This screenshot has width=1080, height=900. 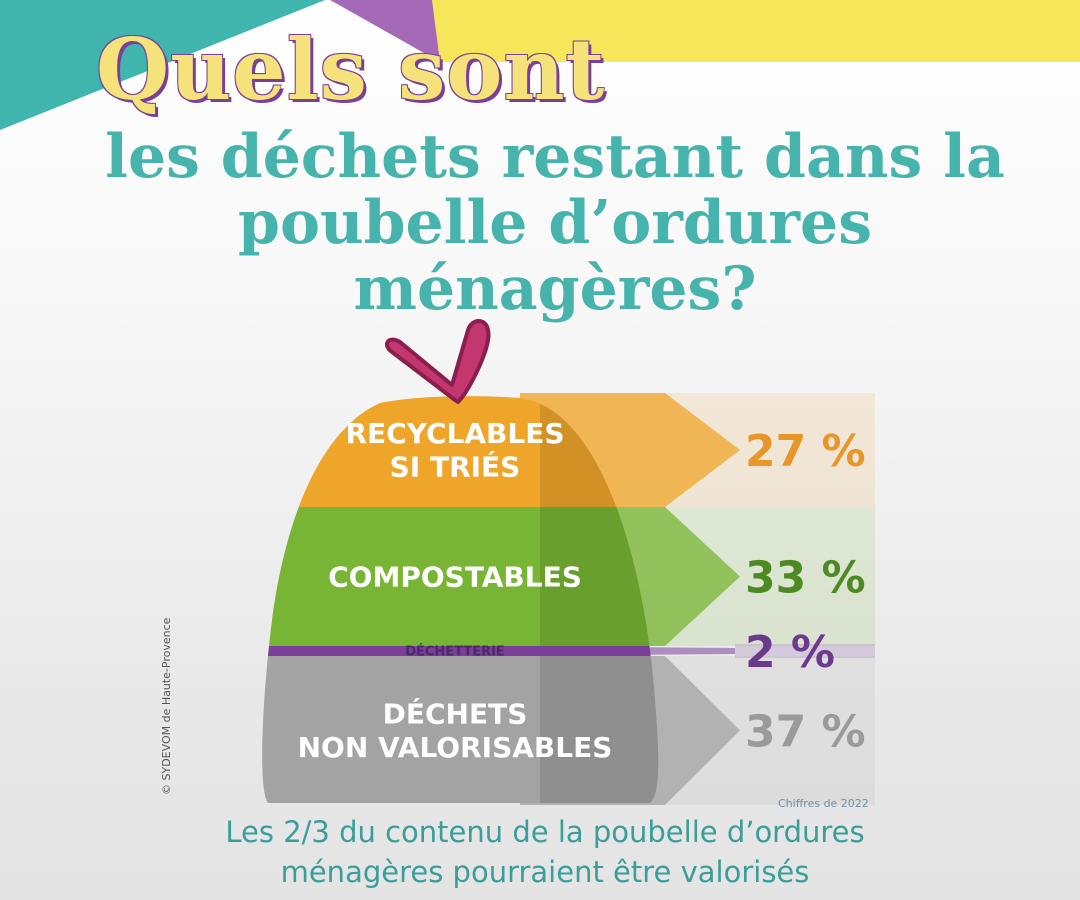 I want to click on title-line-3: poubelle d’ordures, so click(x=555, y=223).